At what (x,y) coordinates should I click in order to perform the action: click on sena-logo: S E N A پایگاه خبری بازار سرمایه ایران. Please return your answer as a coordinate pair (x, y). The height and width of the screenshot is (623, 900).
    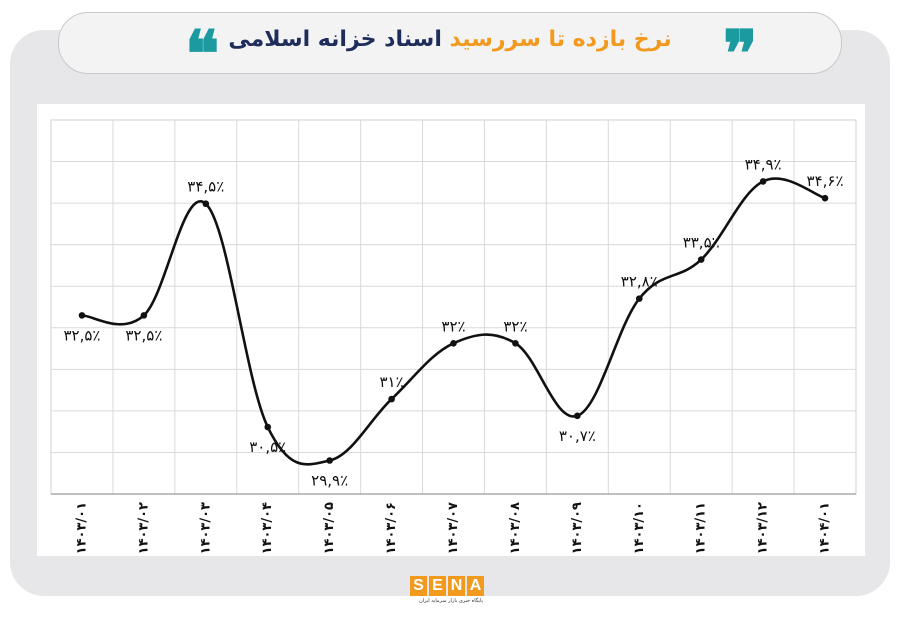
    Looking at the image, I should click on (451, 594).